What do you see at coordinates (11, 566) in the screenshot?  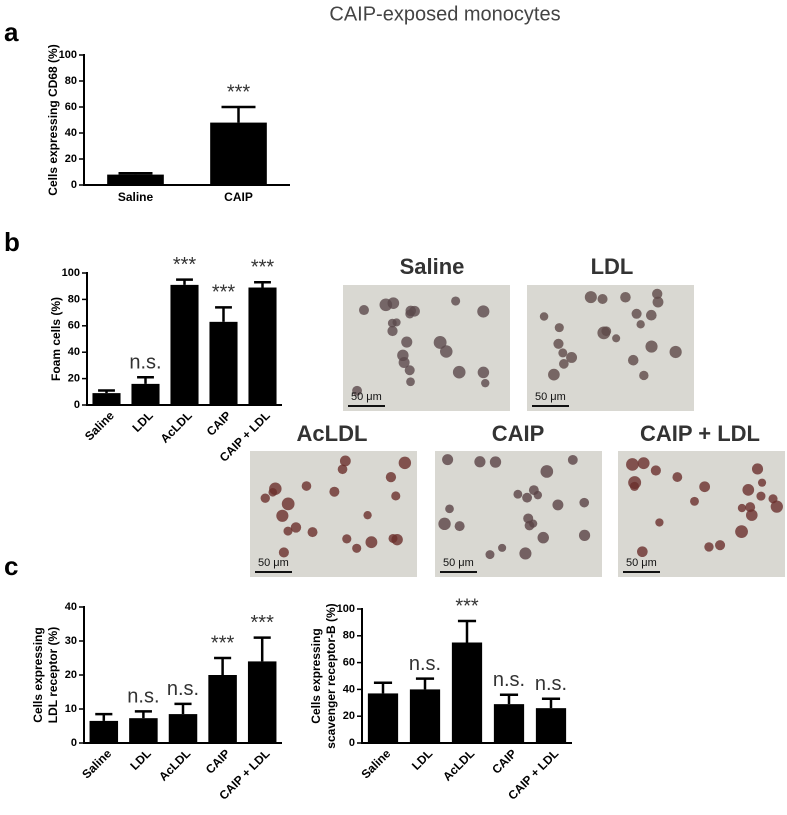 I see `panel-label: c` at bounding box center [11, 566].